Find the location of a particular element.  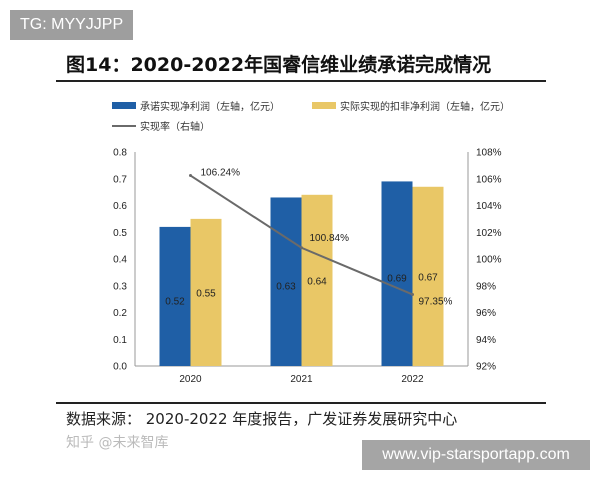

site-banner: www.vip-starsportapp.com is located at coordinates (476, 455).